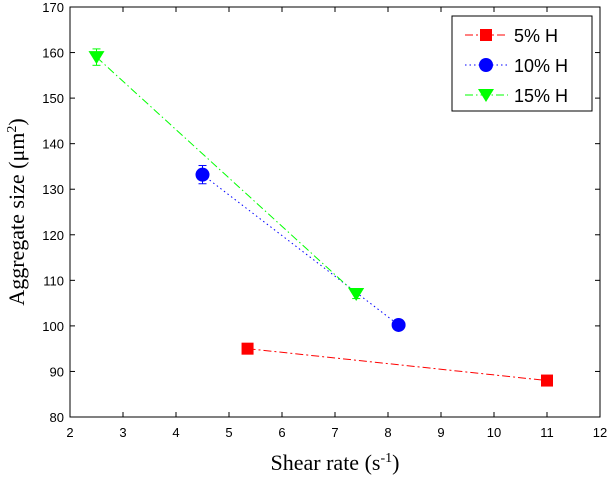 The height and width of the screenshot is (478, 608). I want to click on legend-marker-square, so click(486, 35).